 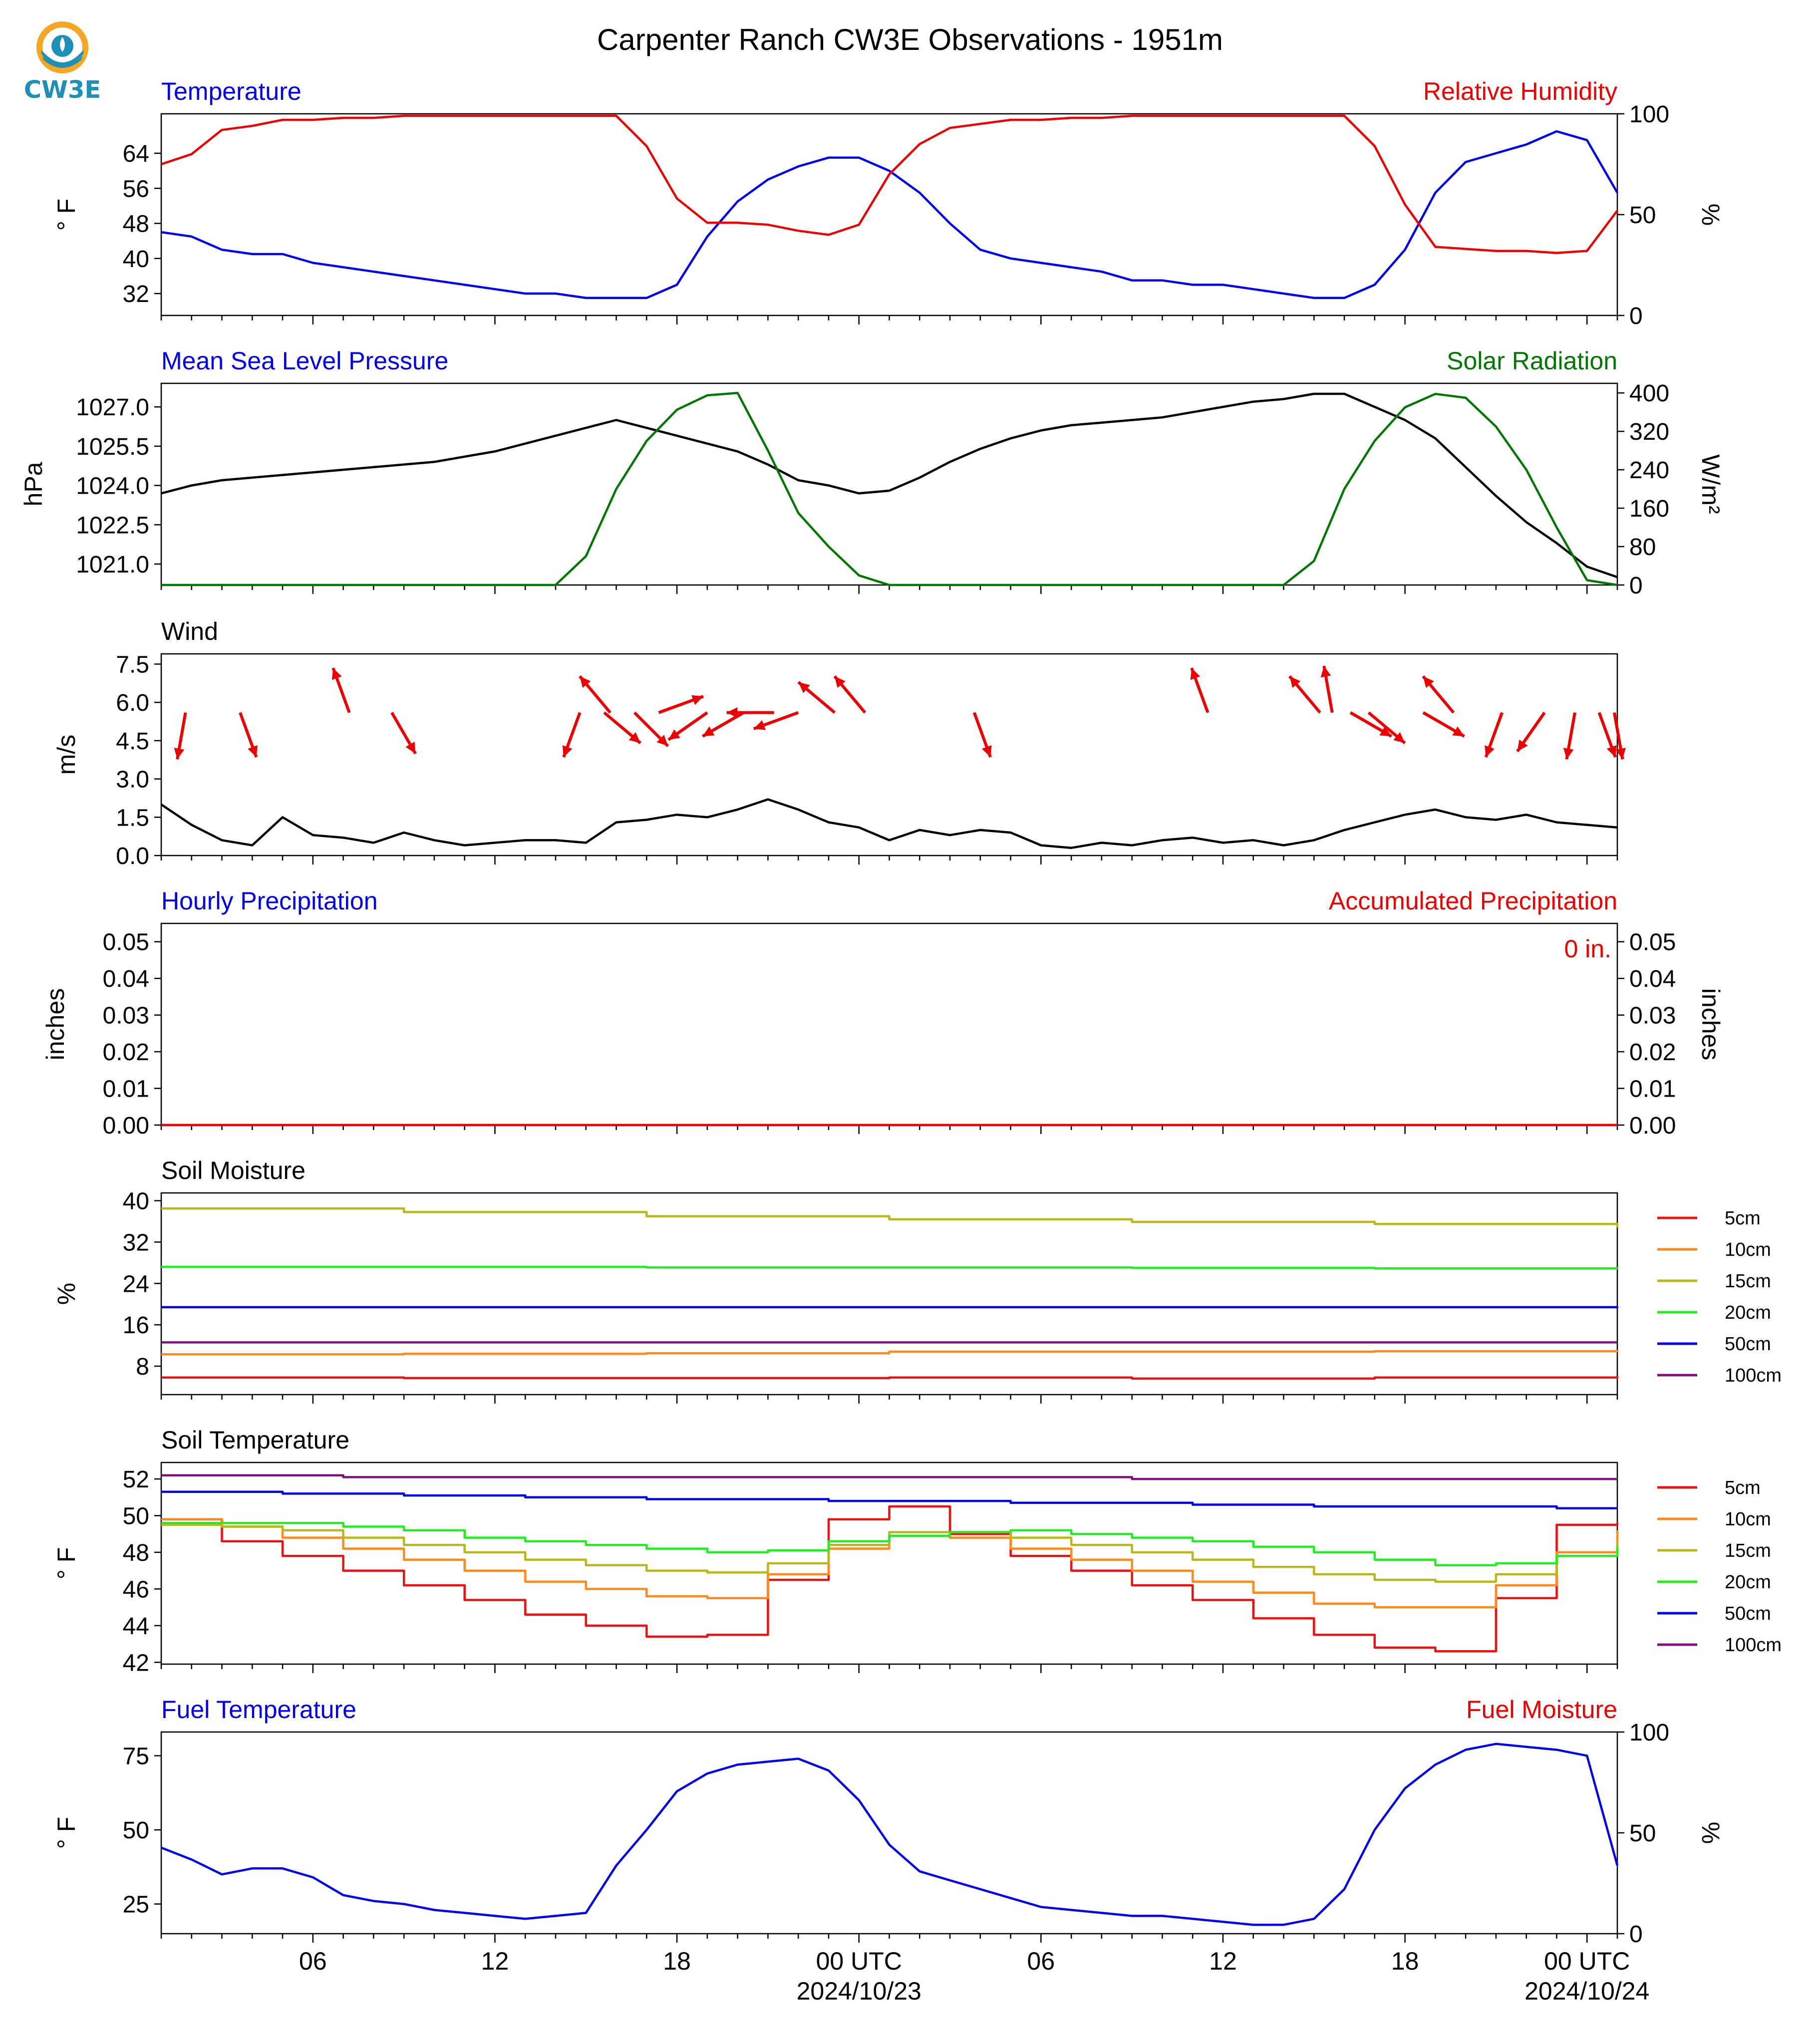 I want to click on y-tick-label: 0.01, so click(x=126, y=1089).